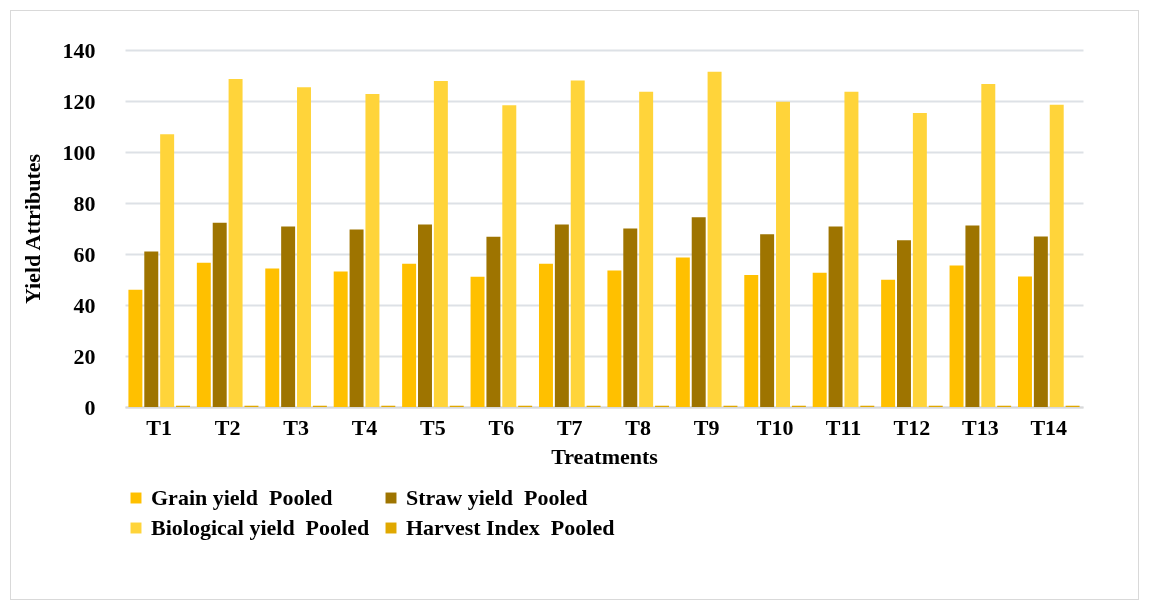 This screenshot has width=1149, height=610. Describe the element at coordinates (242, 497) in the screenshot. I see `legend-label: Grain yield Pooled` at that location.